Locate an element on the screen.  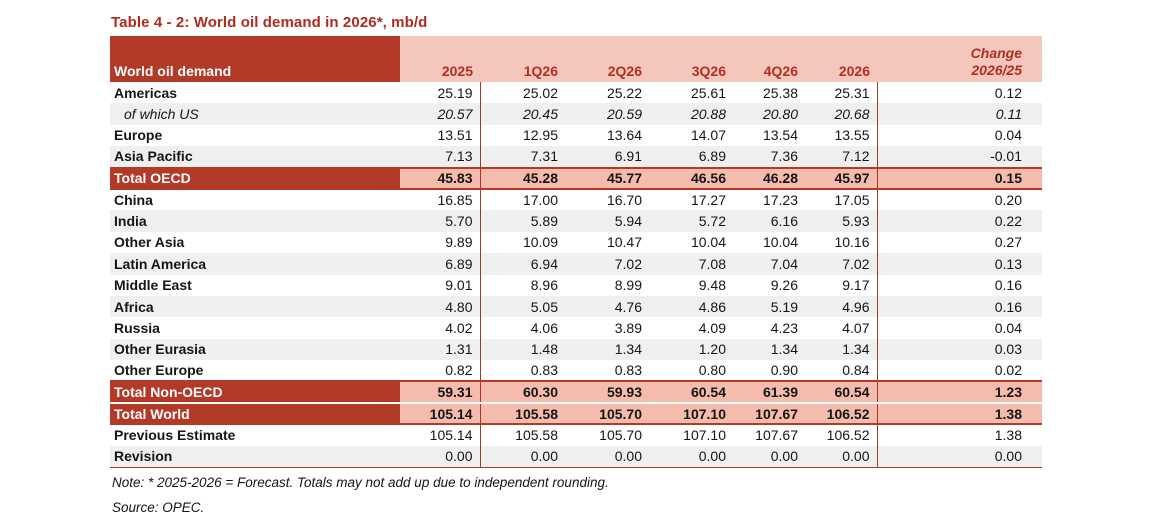
cell-value: 5.93 is located at coordinates (841, 221).